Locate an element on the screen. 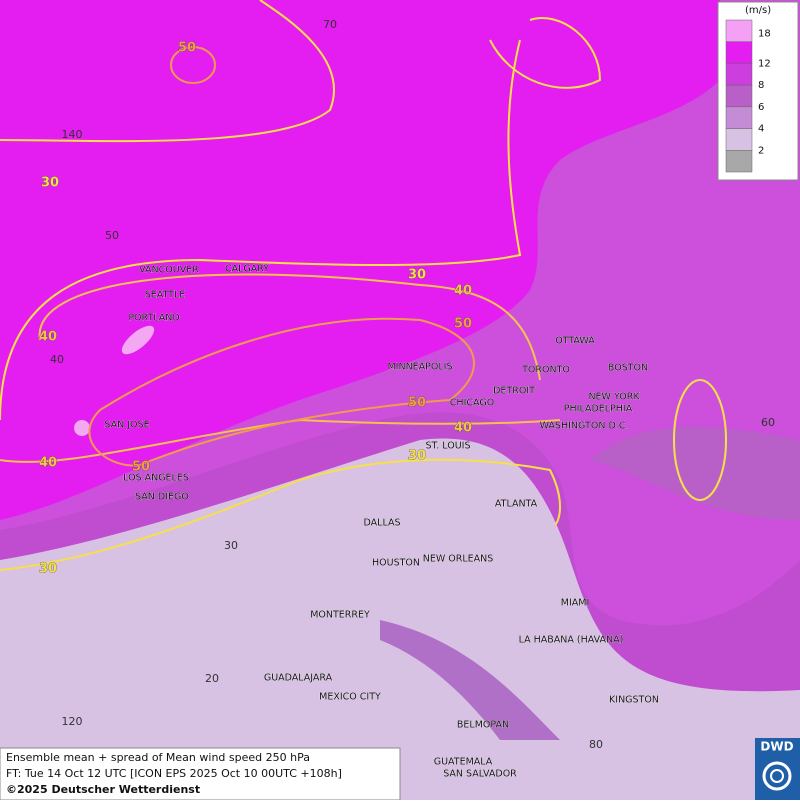  city-label: MEXICO CITY is located at coordinates (350, 697).